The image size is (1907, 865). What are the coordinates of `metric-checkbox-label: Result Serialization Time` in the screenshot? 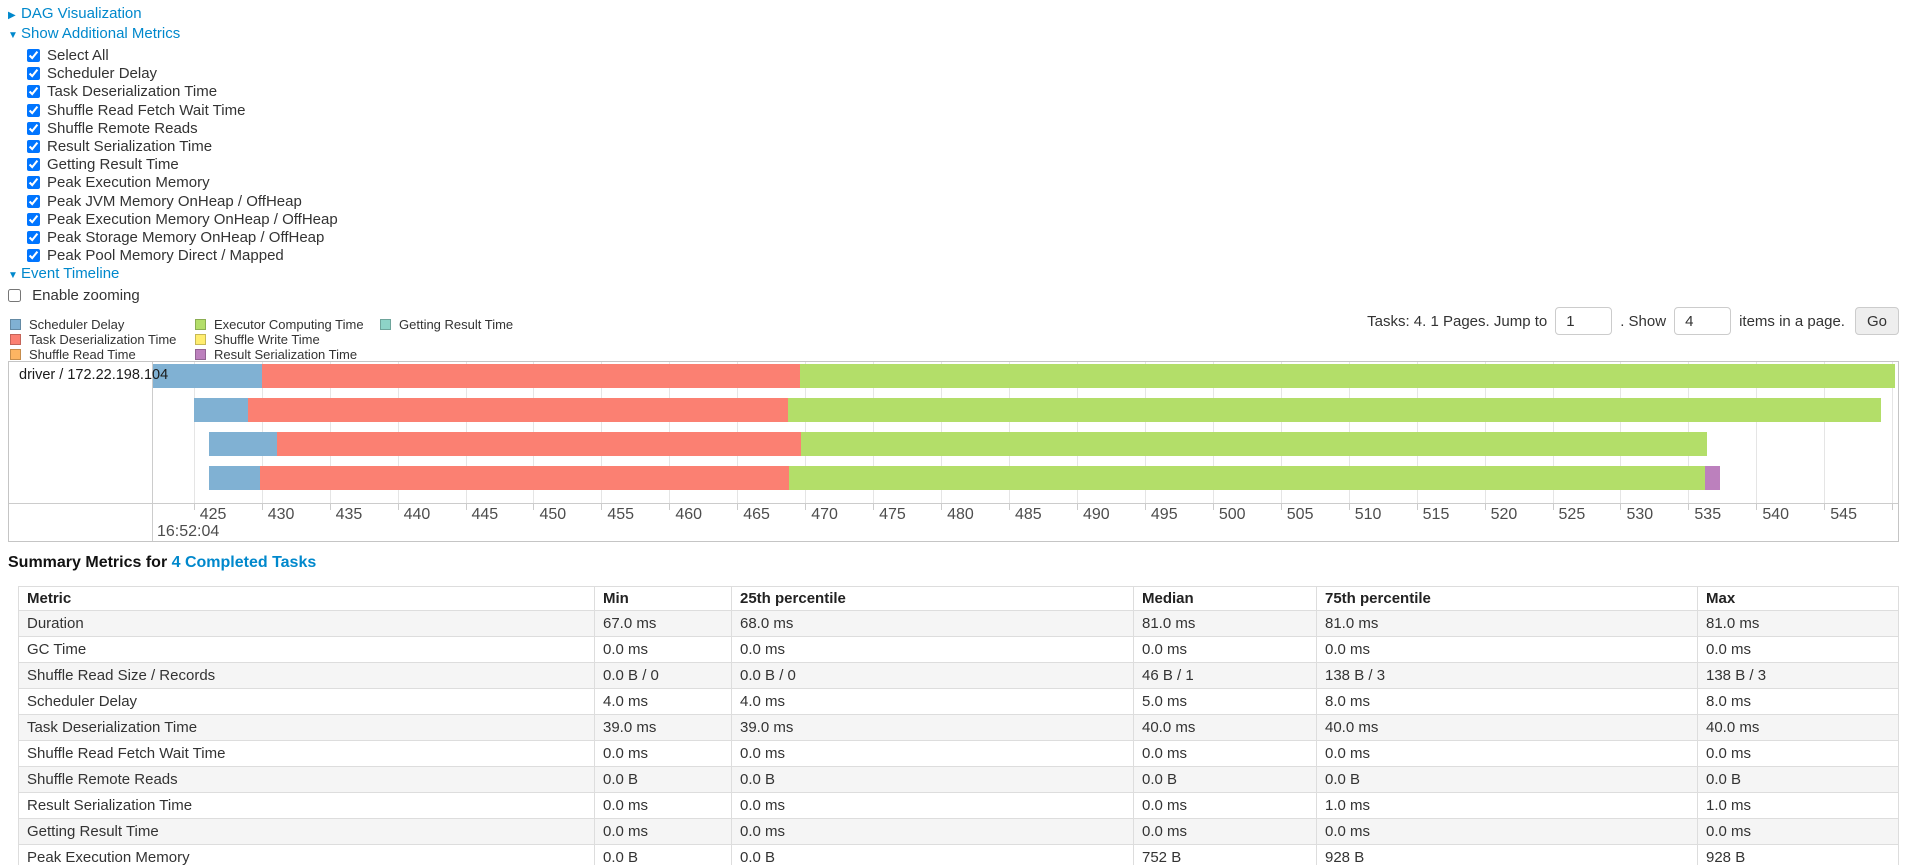 It's located at (130, 147).